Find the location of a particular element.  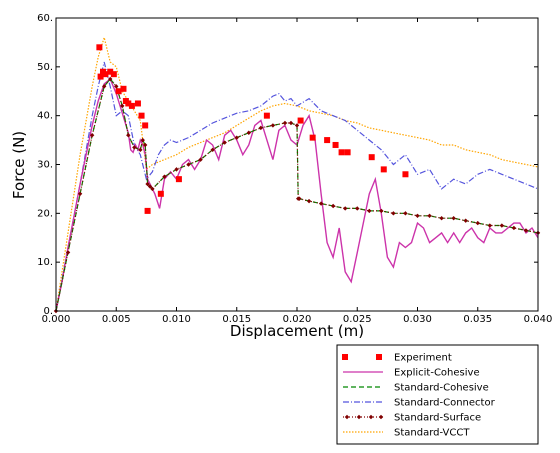

y-tick-label: 40. is located at coordinates (45, 116).